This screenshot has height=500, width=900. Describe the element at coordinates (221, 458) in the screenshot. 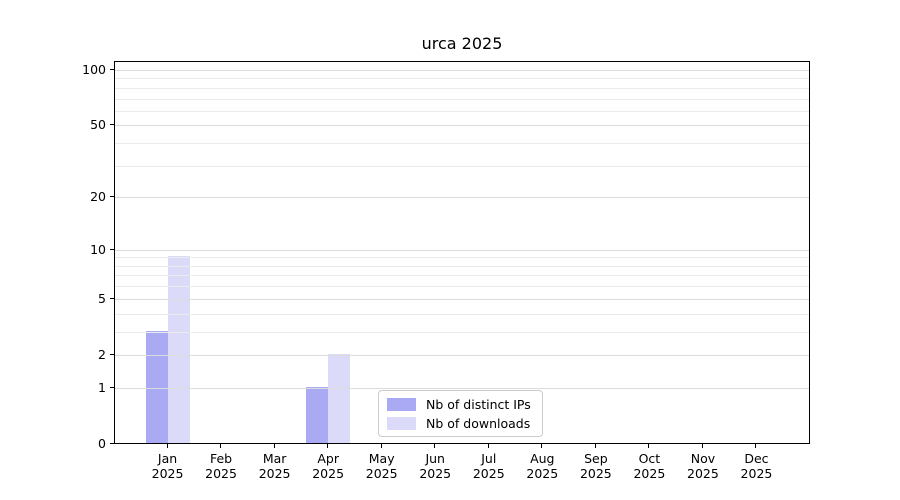

I see `x-label-month: Feb` at that location.